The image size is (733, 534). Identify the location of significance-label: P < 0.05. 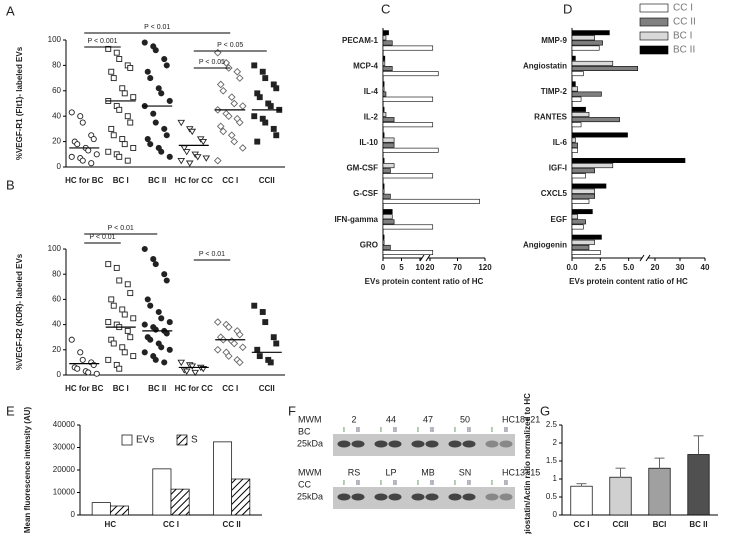
(230, 45).